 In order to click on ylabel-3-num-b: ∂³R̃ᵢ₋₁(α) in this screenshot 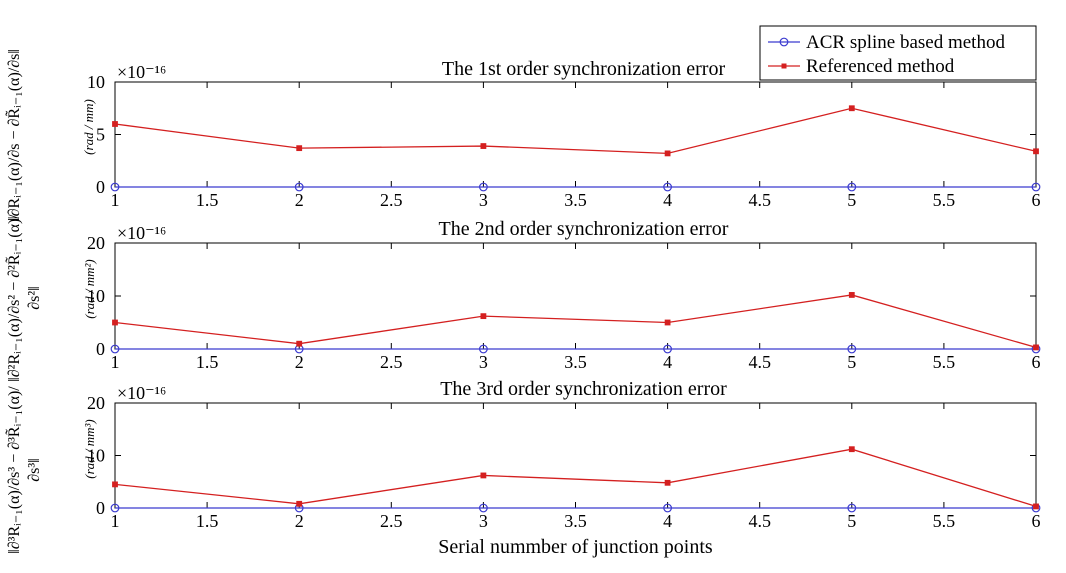, I will do `click(14, 420)`.